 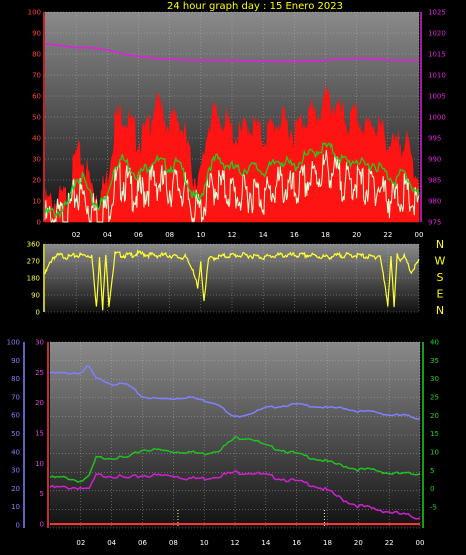 What do you see at coordinates (265, 543) in the screenshot?
I see `x-tick-label: 14` at bounding box center [265, 543].